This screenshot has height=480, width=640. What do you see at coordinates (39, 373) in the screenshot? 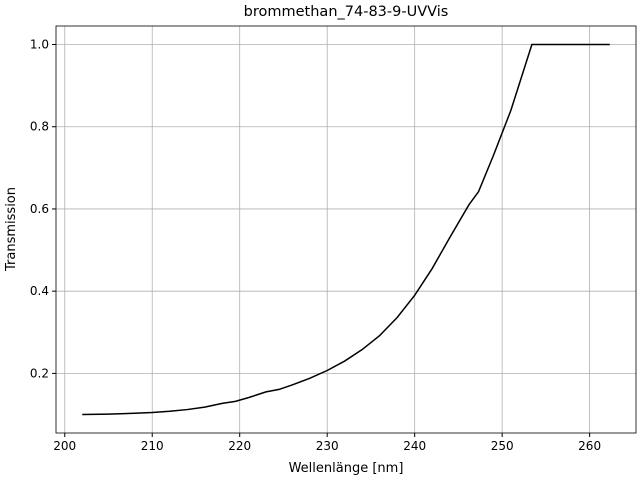
I see `y-tick-label: 0.2` at bounding box center [39, 373].